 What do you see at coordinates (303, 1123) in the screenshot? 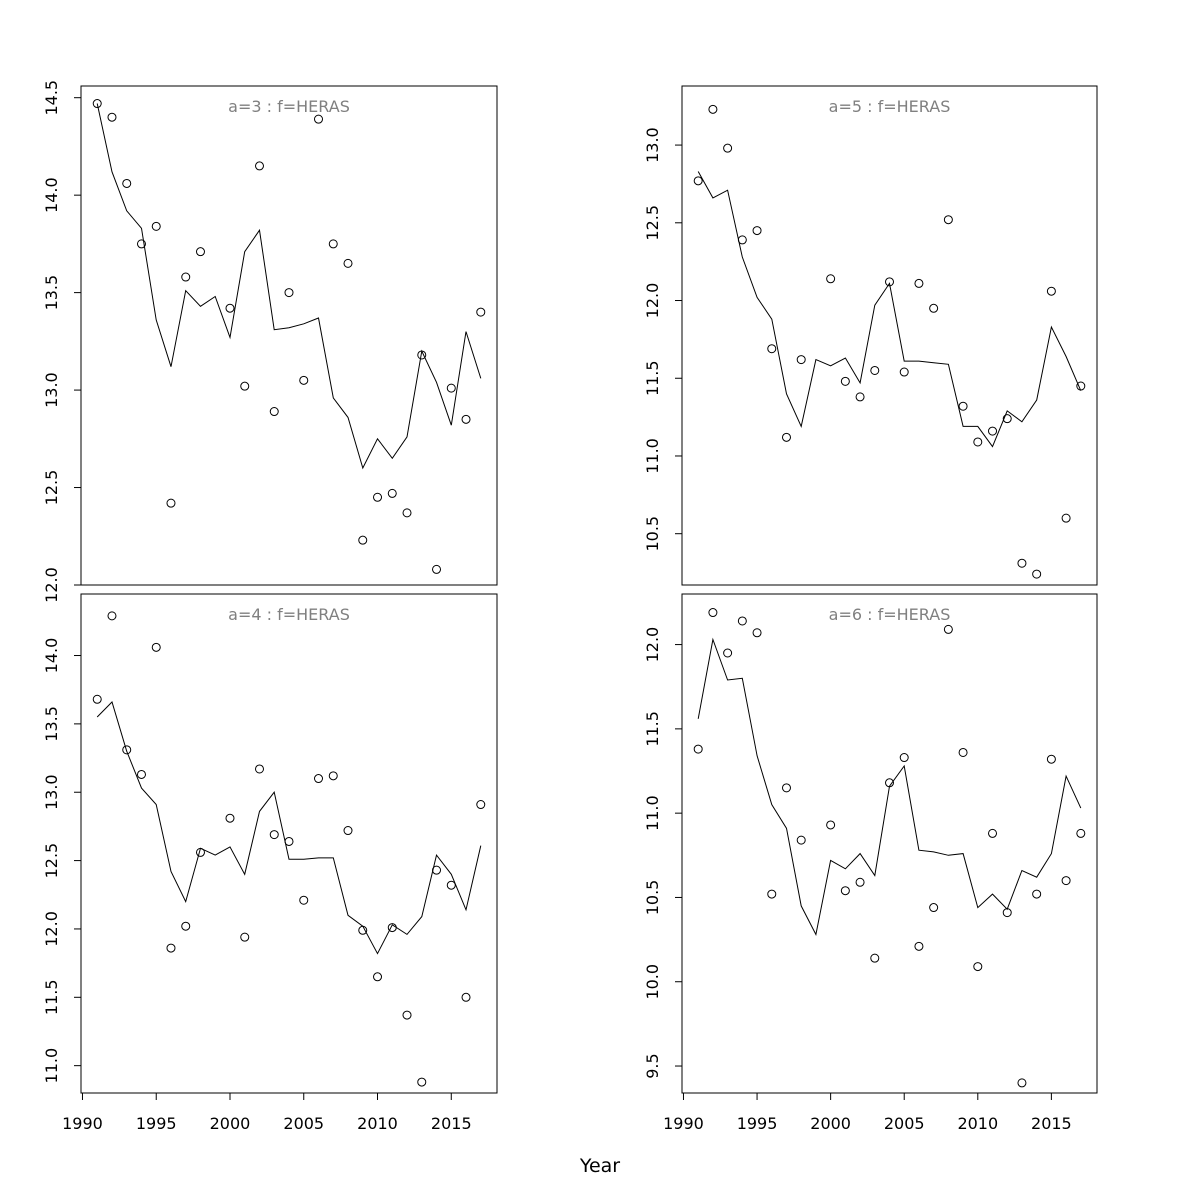
I see `x-tick-label: 2005` at bounding box center [303, 1123].